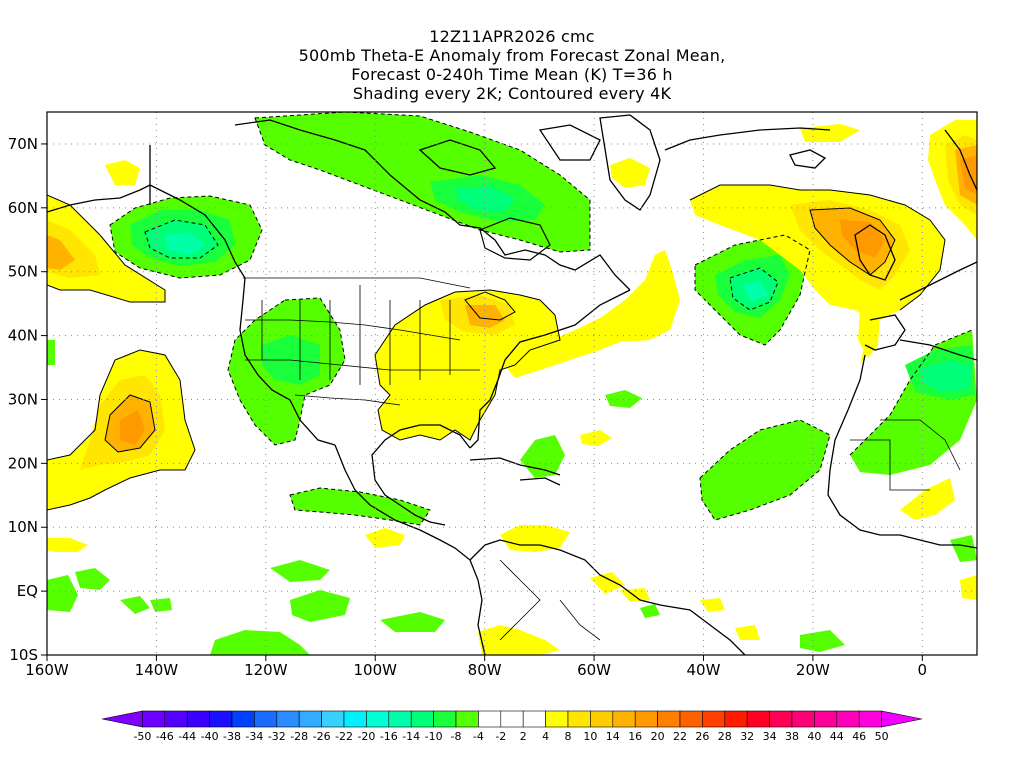 Image resolution: width=1024 pixels, height=768 pixels. I want to click on colorbar-label: -22, so click(344, 736).